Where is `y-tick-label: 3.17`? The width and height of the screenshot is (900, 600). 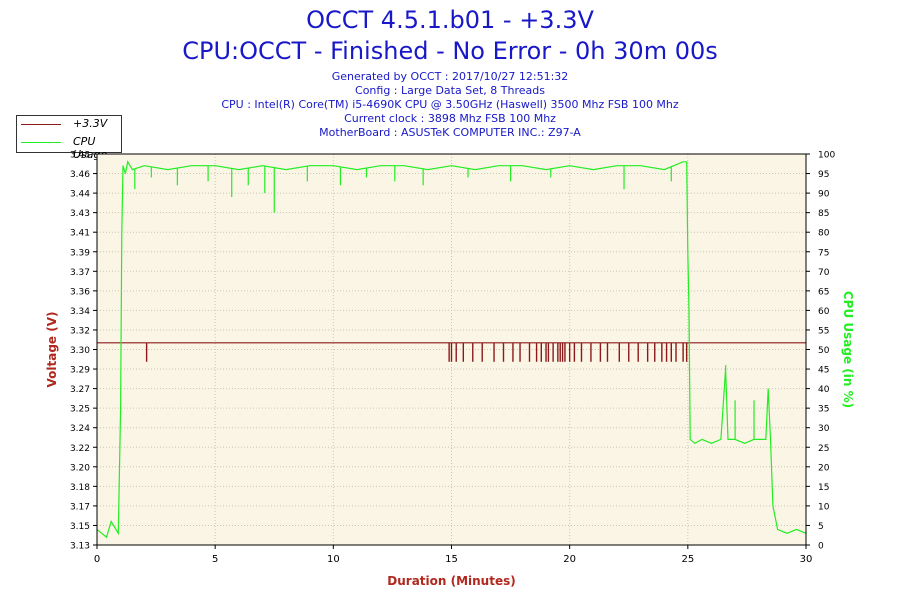 y-tick-label: 3.17 is located at coordinates (80, 507).